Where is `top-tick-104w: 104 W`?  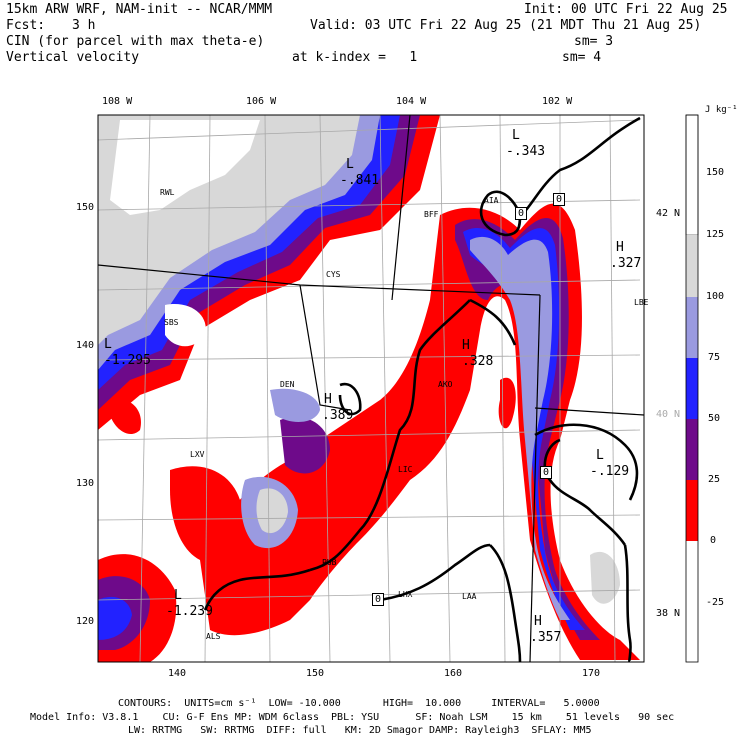
top-tick-104w: 104 W is located at coordinates (411, 101).